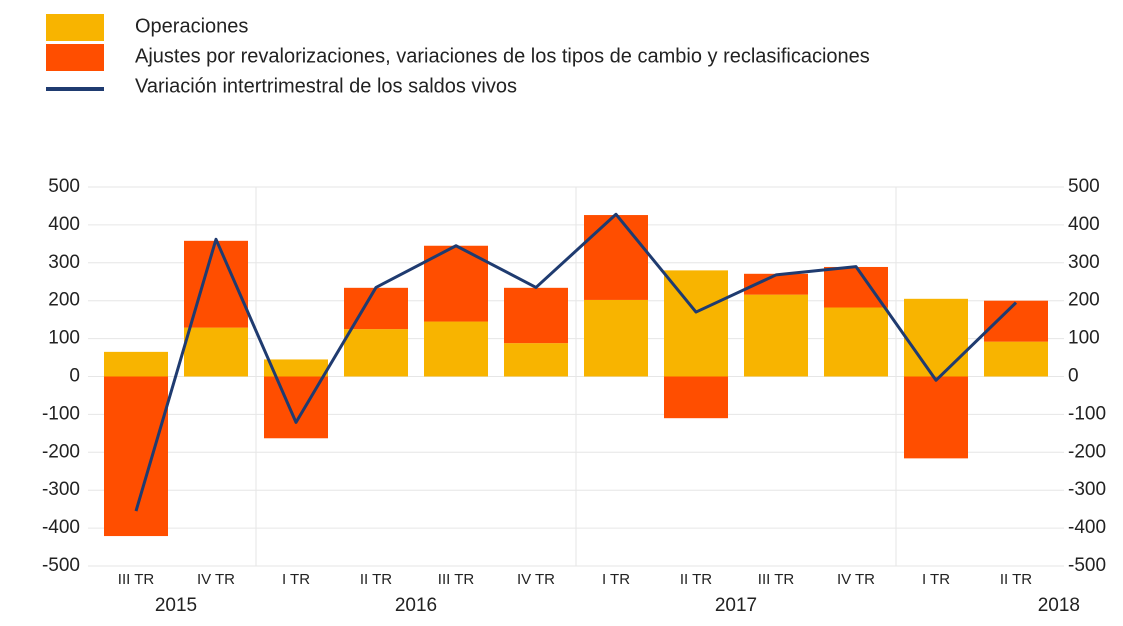 This screenshot has height=626, width=1123. What do you see at coordinates (1087, 413) in the screenshot?
I see `y2-tick-label: -100` at bounding box center [1087, 413].